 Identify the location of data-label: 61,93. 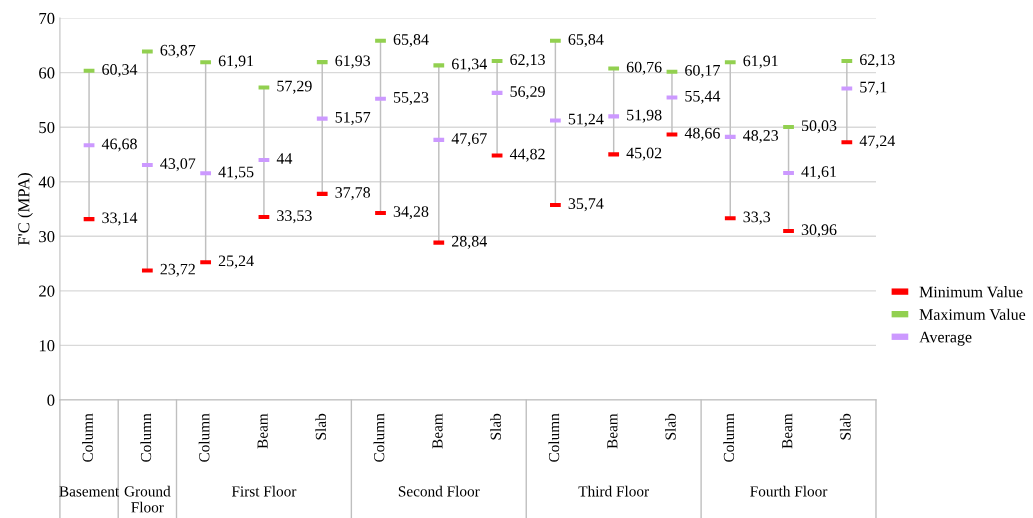
(353, 62).